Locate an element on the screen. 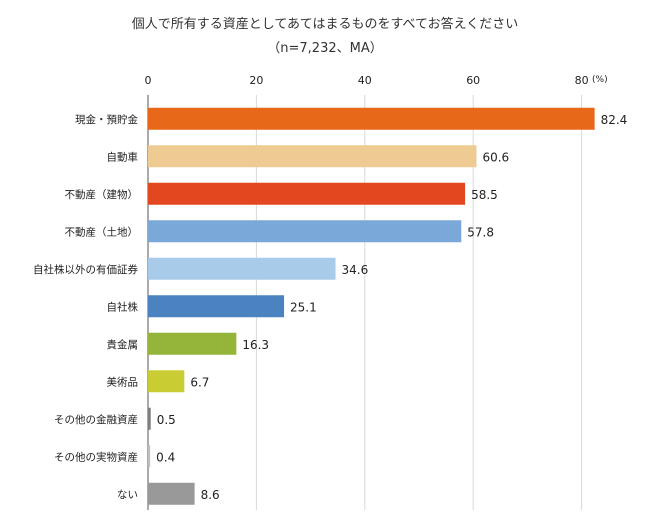 The image size is (650, 519). value-label: 0.5 is located at coordinates (166, 420).